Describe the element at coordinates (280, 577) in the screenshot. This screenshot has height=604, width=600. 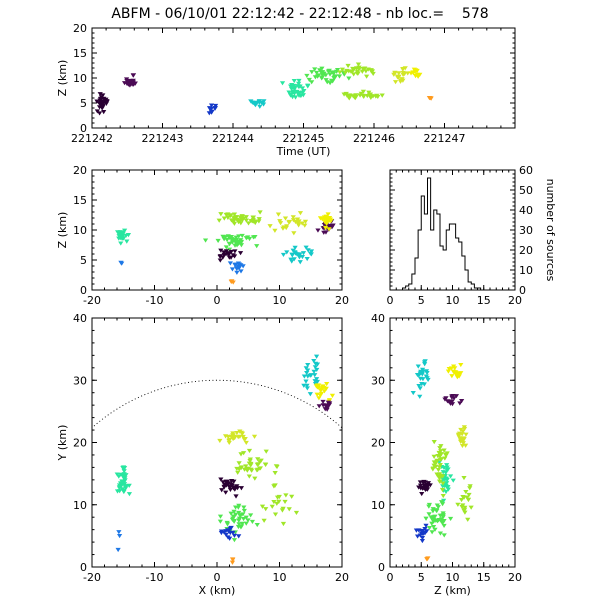
I see `x-tick-label: 10` at that location.